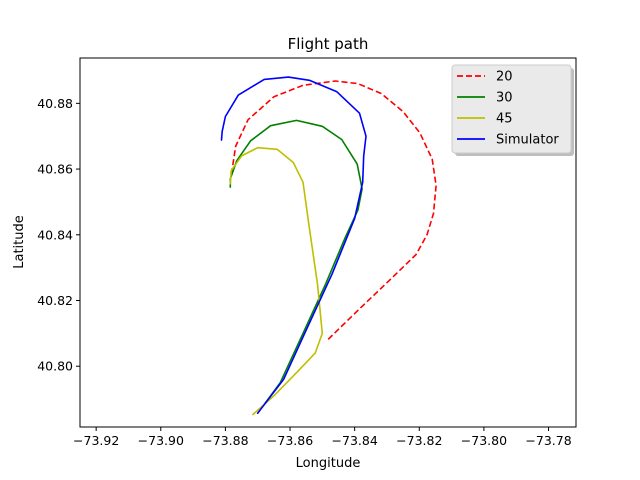  What do you see at coordinates (504, 119) in the screenshot?
I see `legend-label-45: 45` at bounding box center [504, 119].